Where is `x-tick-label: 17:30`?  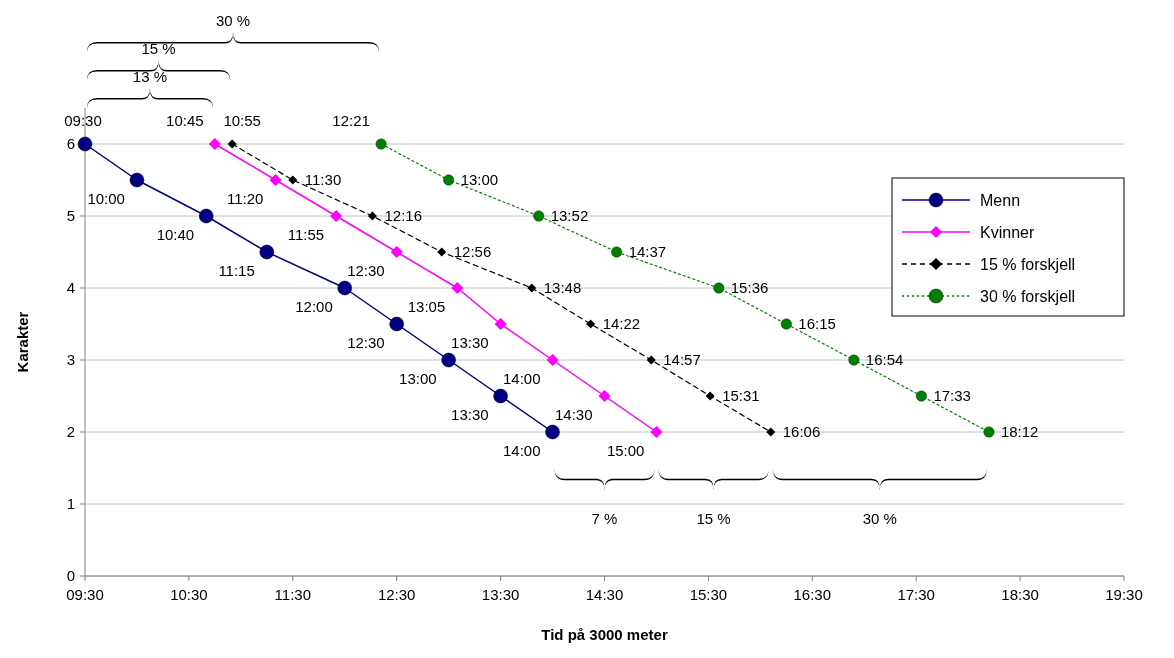
x-tick-label: 17:30 is located at coordinates (916, 594).